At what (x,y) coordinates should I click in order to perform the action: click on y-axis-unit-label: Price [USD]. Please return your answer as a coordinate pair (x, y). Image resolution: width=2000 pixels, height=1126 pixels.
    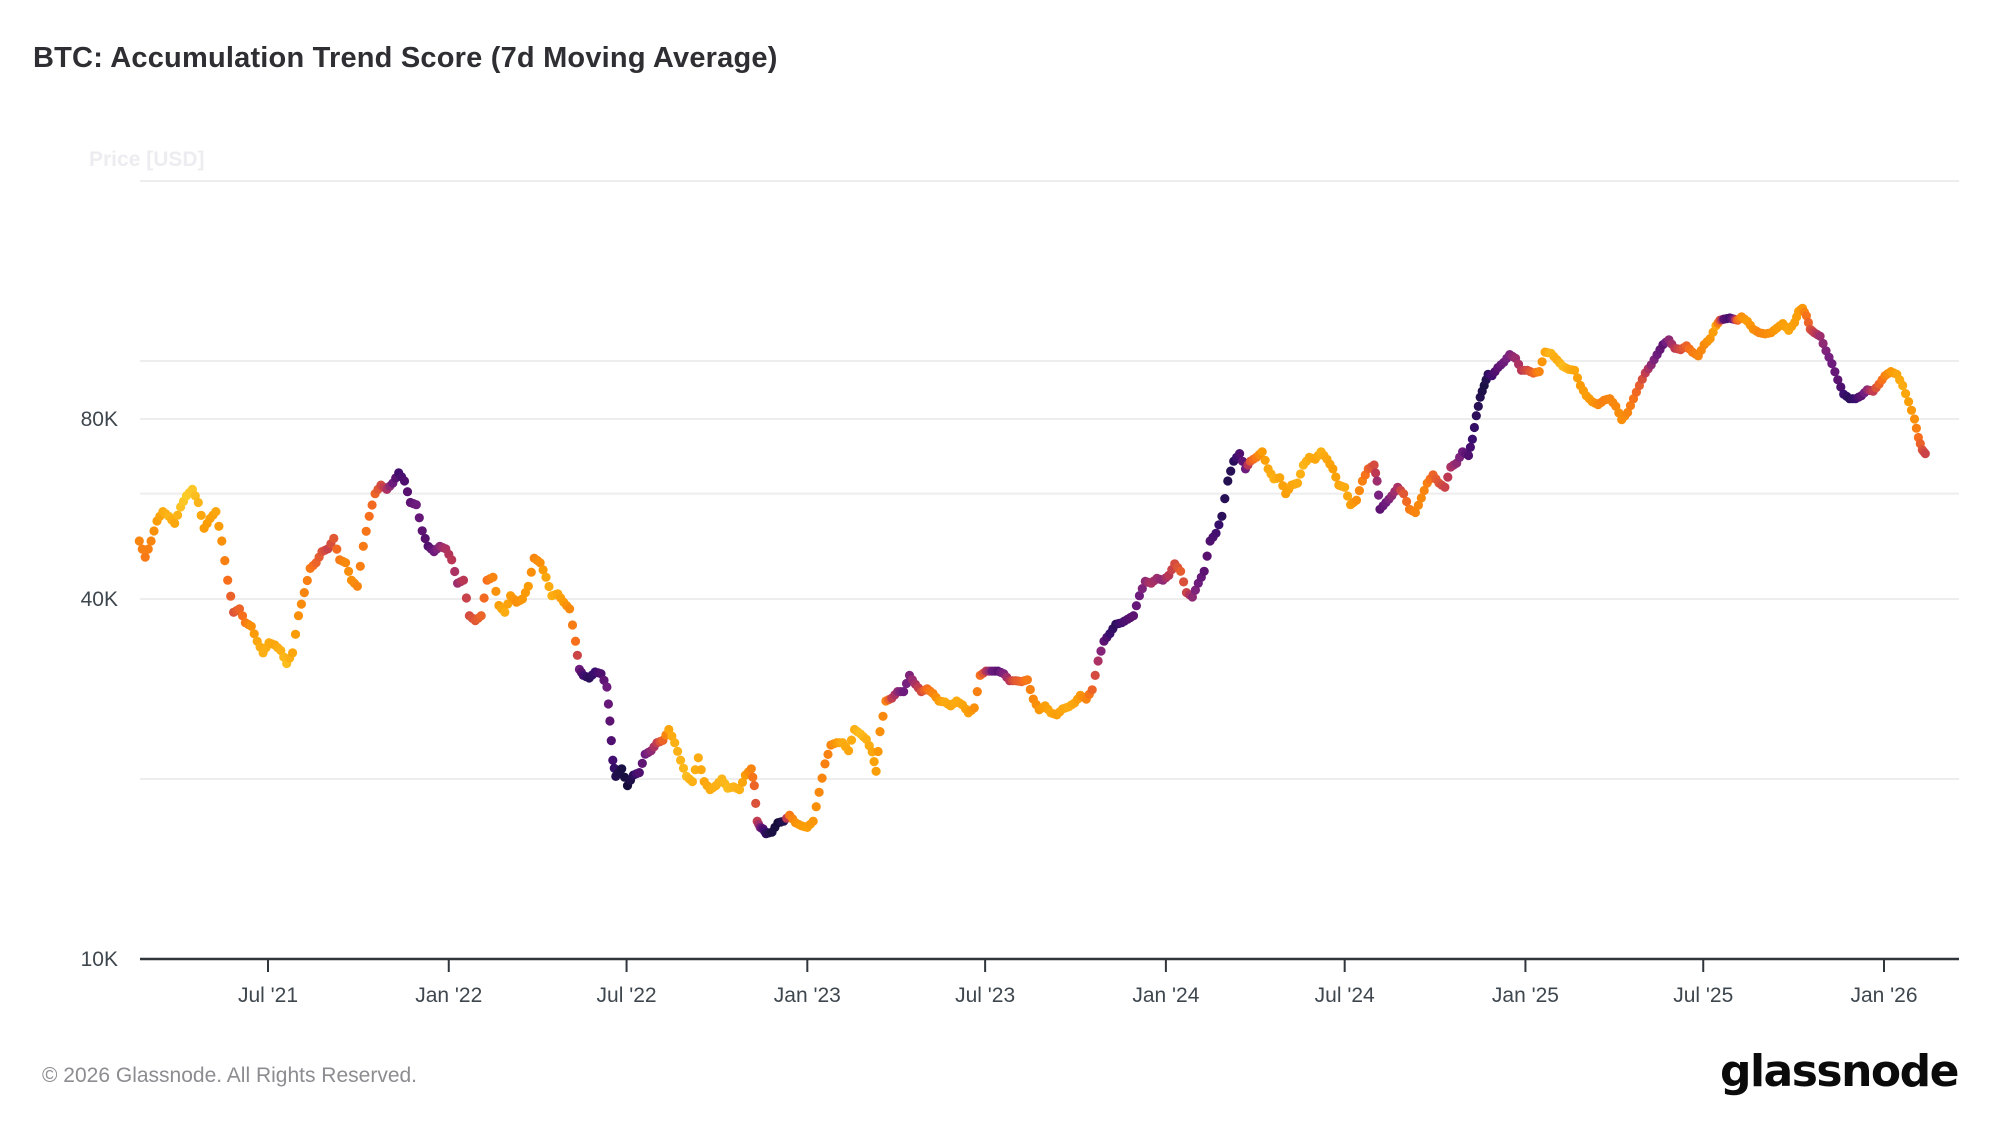
    Looking at the image, I should click on (147, 159).